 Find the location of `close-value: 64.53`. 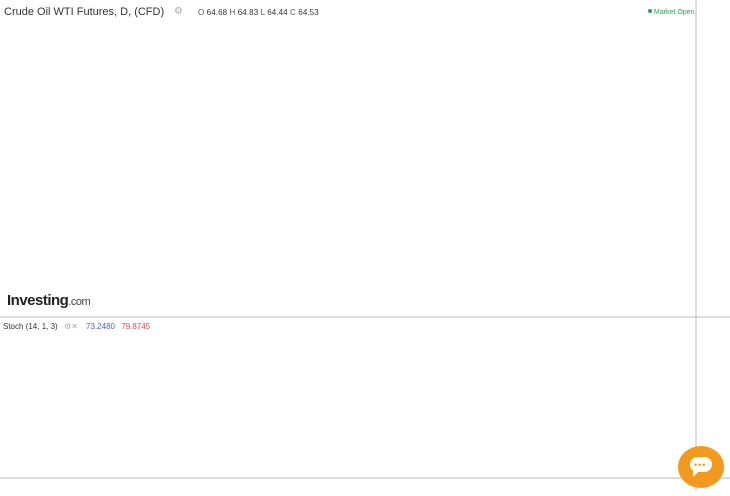

close-value: 64.53 is located at coordinates (308, 12).